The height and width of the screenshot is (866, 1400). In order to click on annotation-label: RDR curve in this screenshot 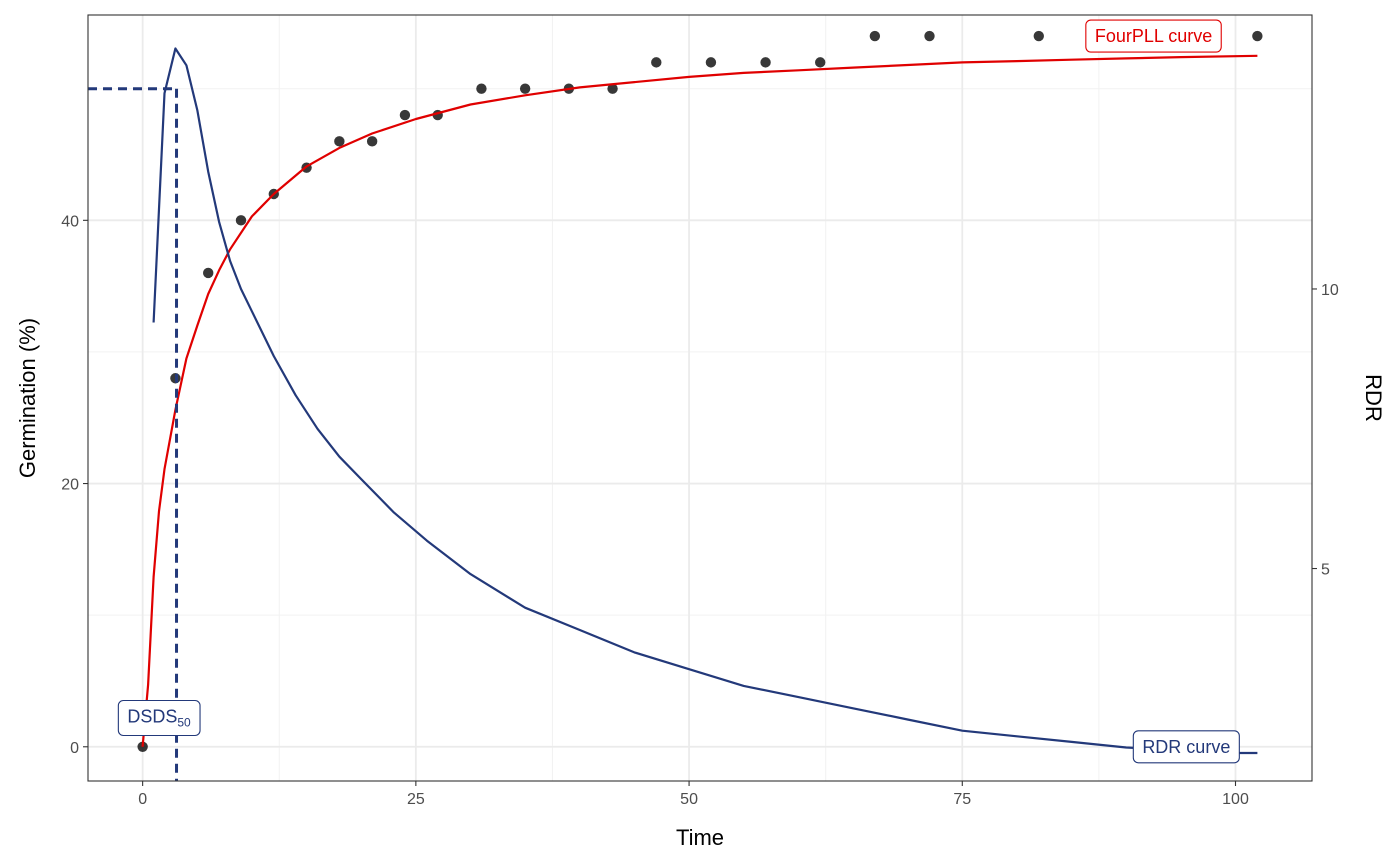, I will do `click(1186, 747)`.